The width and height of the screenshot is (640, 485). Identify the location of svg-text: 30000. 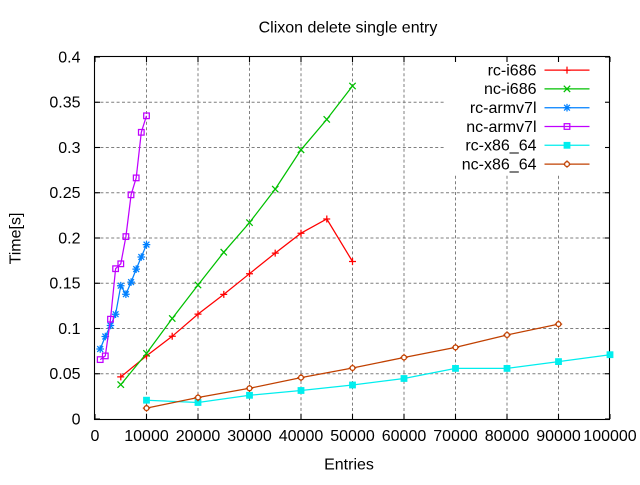
(249, 436).